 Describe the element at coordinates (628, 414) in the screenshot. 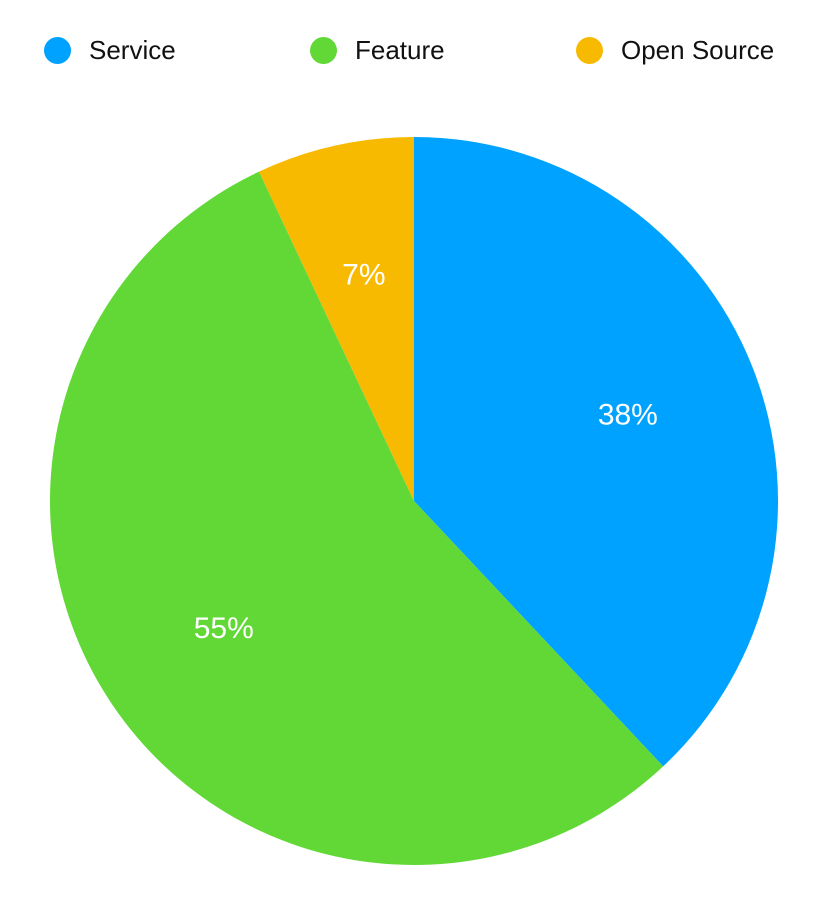

I see `pie-label-service: 38%` at that location.